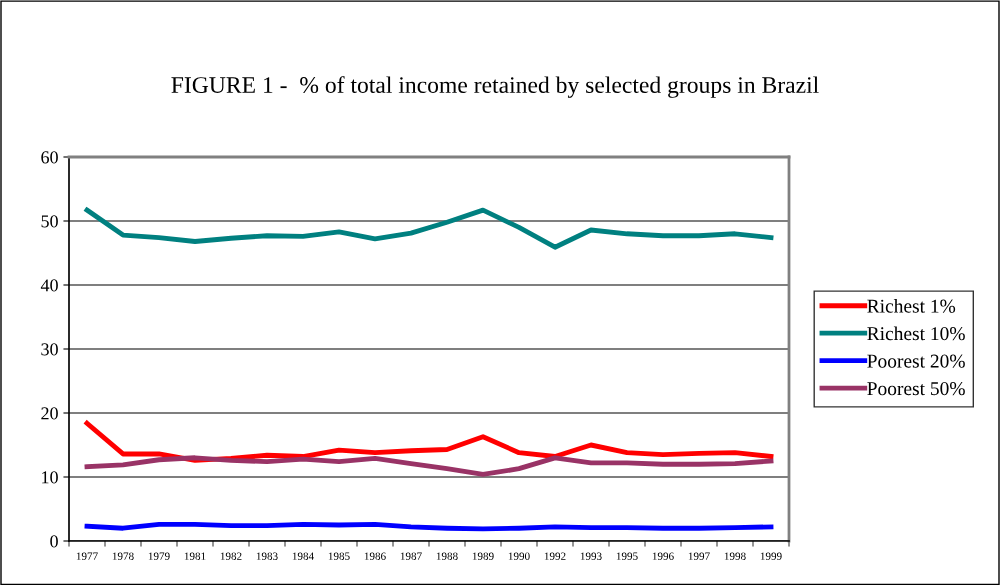 This screenshot has height=585, width=1001. What do you see at coordinates (771, 556) in the screenshot?
I see `x-tick-label: 1999` at bounding box center [771, 556].